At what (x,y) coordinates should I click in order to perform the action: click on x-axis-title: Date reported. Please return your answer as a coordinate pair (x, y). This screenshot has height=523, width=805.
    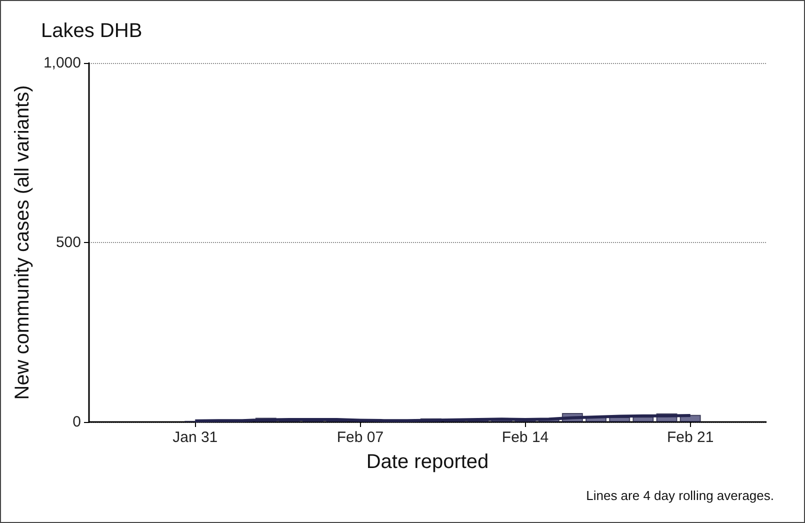
    Looking at the image, I should click on (427, 462).